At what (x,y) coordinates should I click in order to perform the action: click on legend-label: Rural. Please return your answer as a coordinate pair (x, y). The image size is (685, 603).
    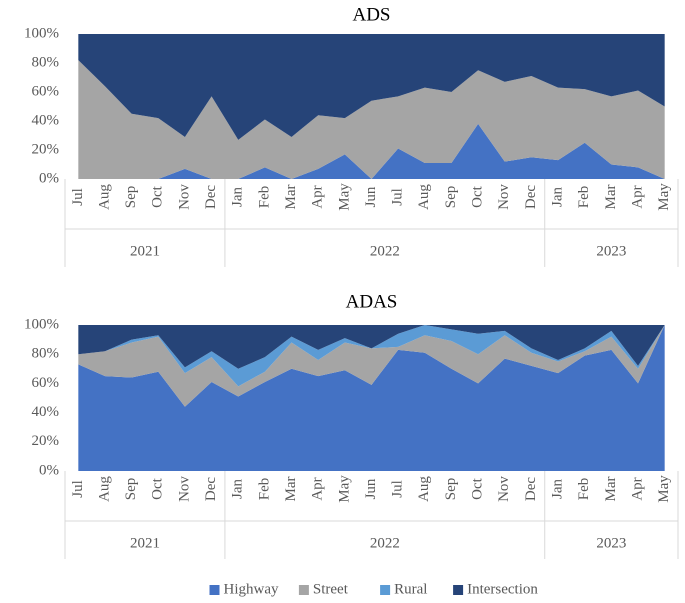
    Looking at the image, I should click on (410, 589).